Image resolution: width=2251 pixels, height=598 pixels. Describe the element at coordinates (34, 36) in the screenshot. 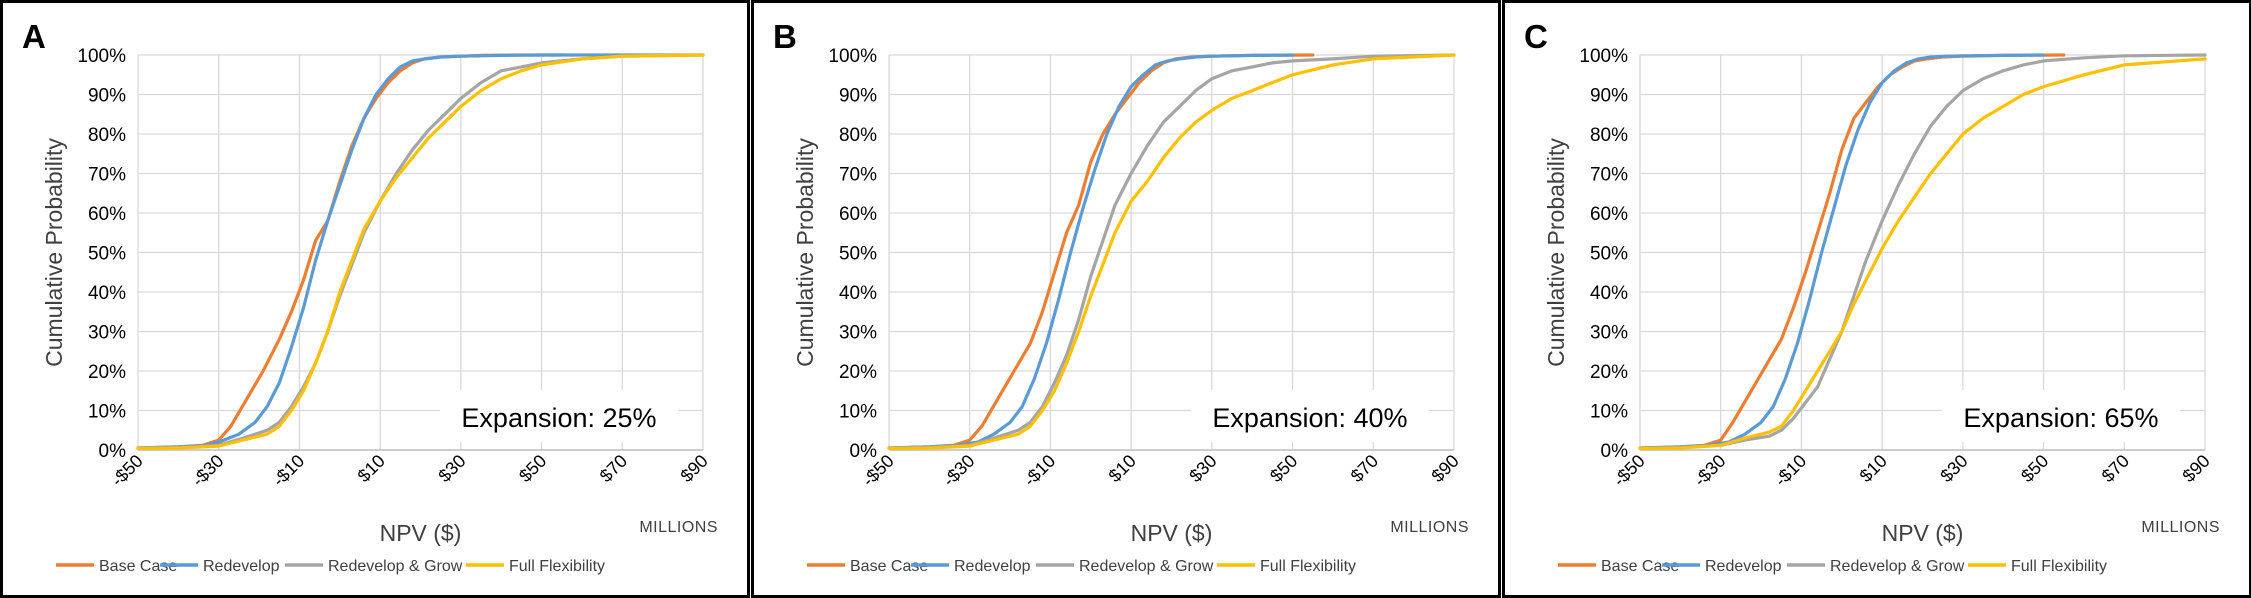

I see `panel-label: A` at that location.